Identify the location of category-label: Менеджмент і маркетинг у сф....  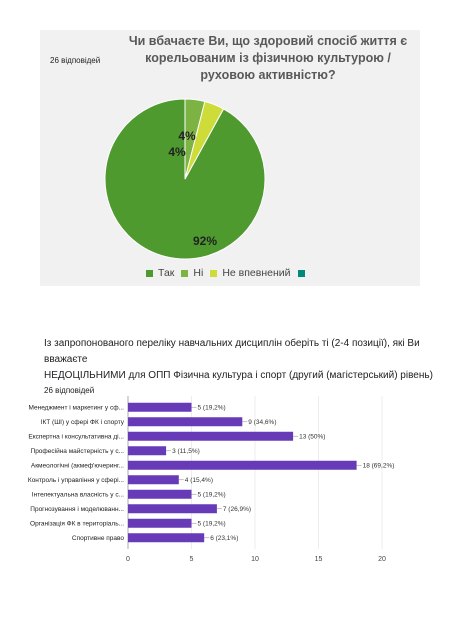
(77, 408).